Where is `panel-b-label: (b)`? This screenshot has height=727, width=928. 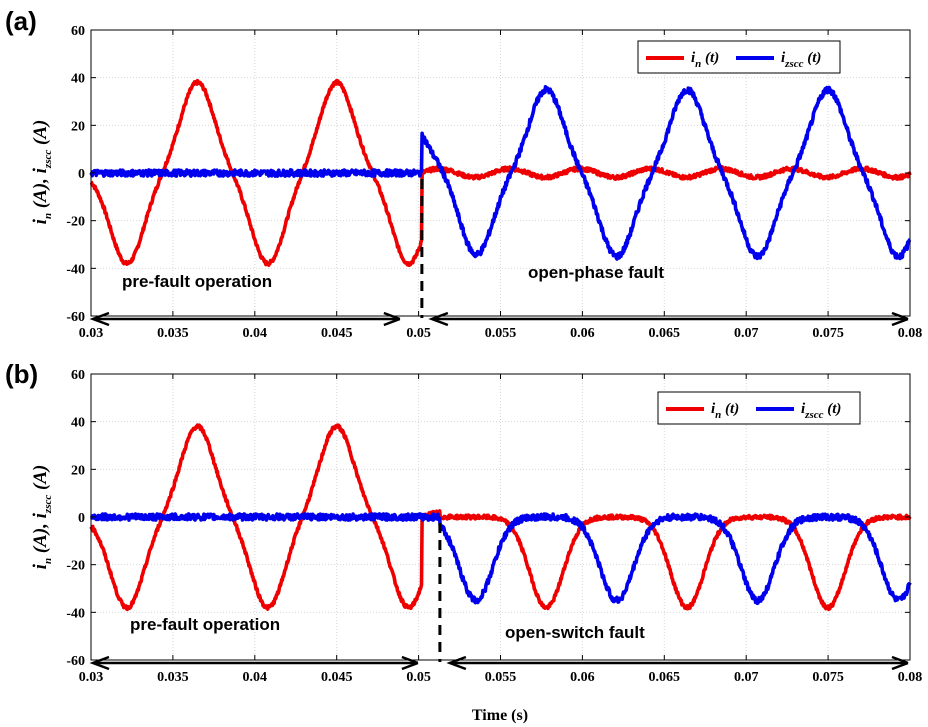
panel-b-label: (b) is located at coordinates (21, 374).